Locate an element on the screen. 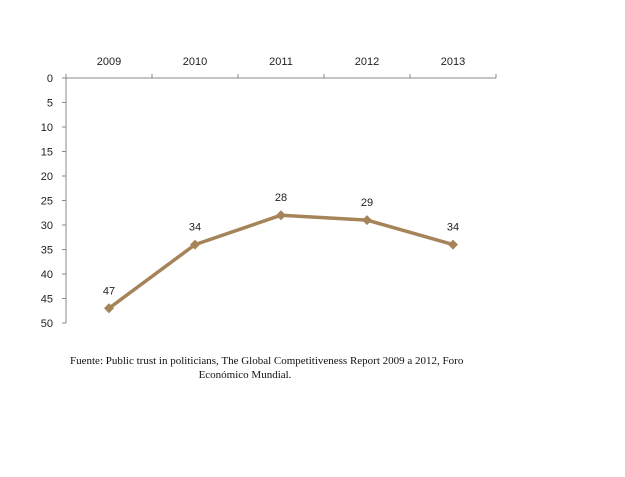 The height and width of the screenshot is (477, 625). y-tick-label: 30 is located at coordinates (47, 226).